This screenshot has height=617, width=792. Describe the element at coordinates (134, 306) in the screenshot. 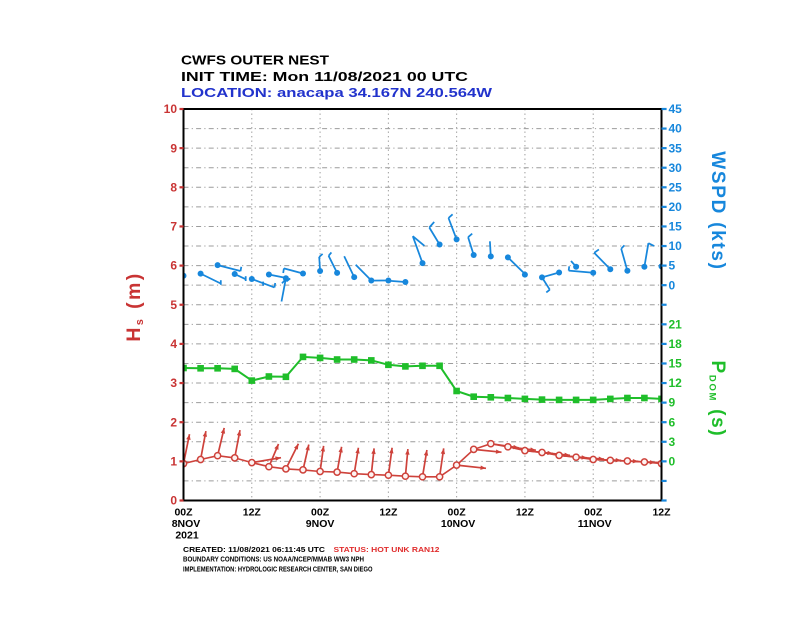

I see `svg-text: Hs (m)` at that location.